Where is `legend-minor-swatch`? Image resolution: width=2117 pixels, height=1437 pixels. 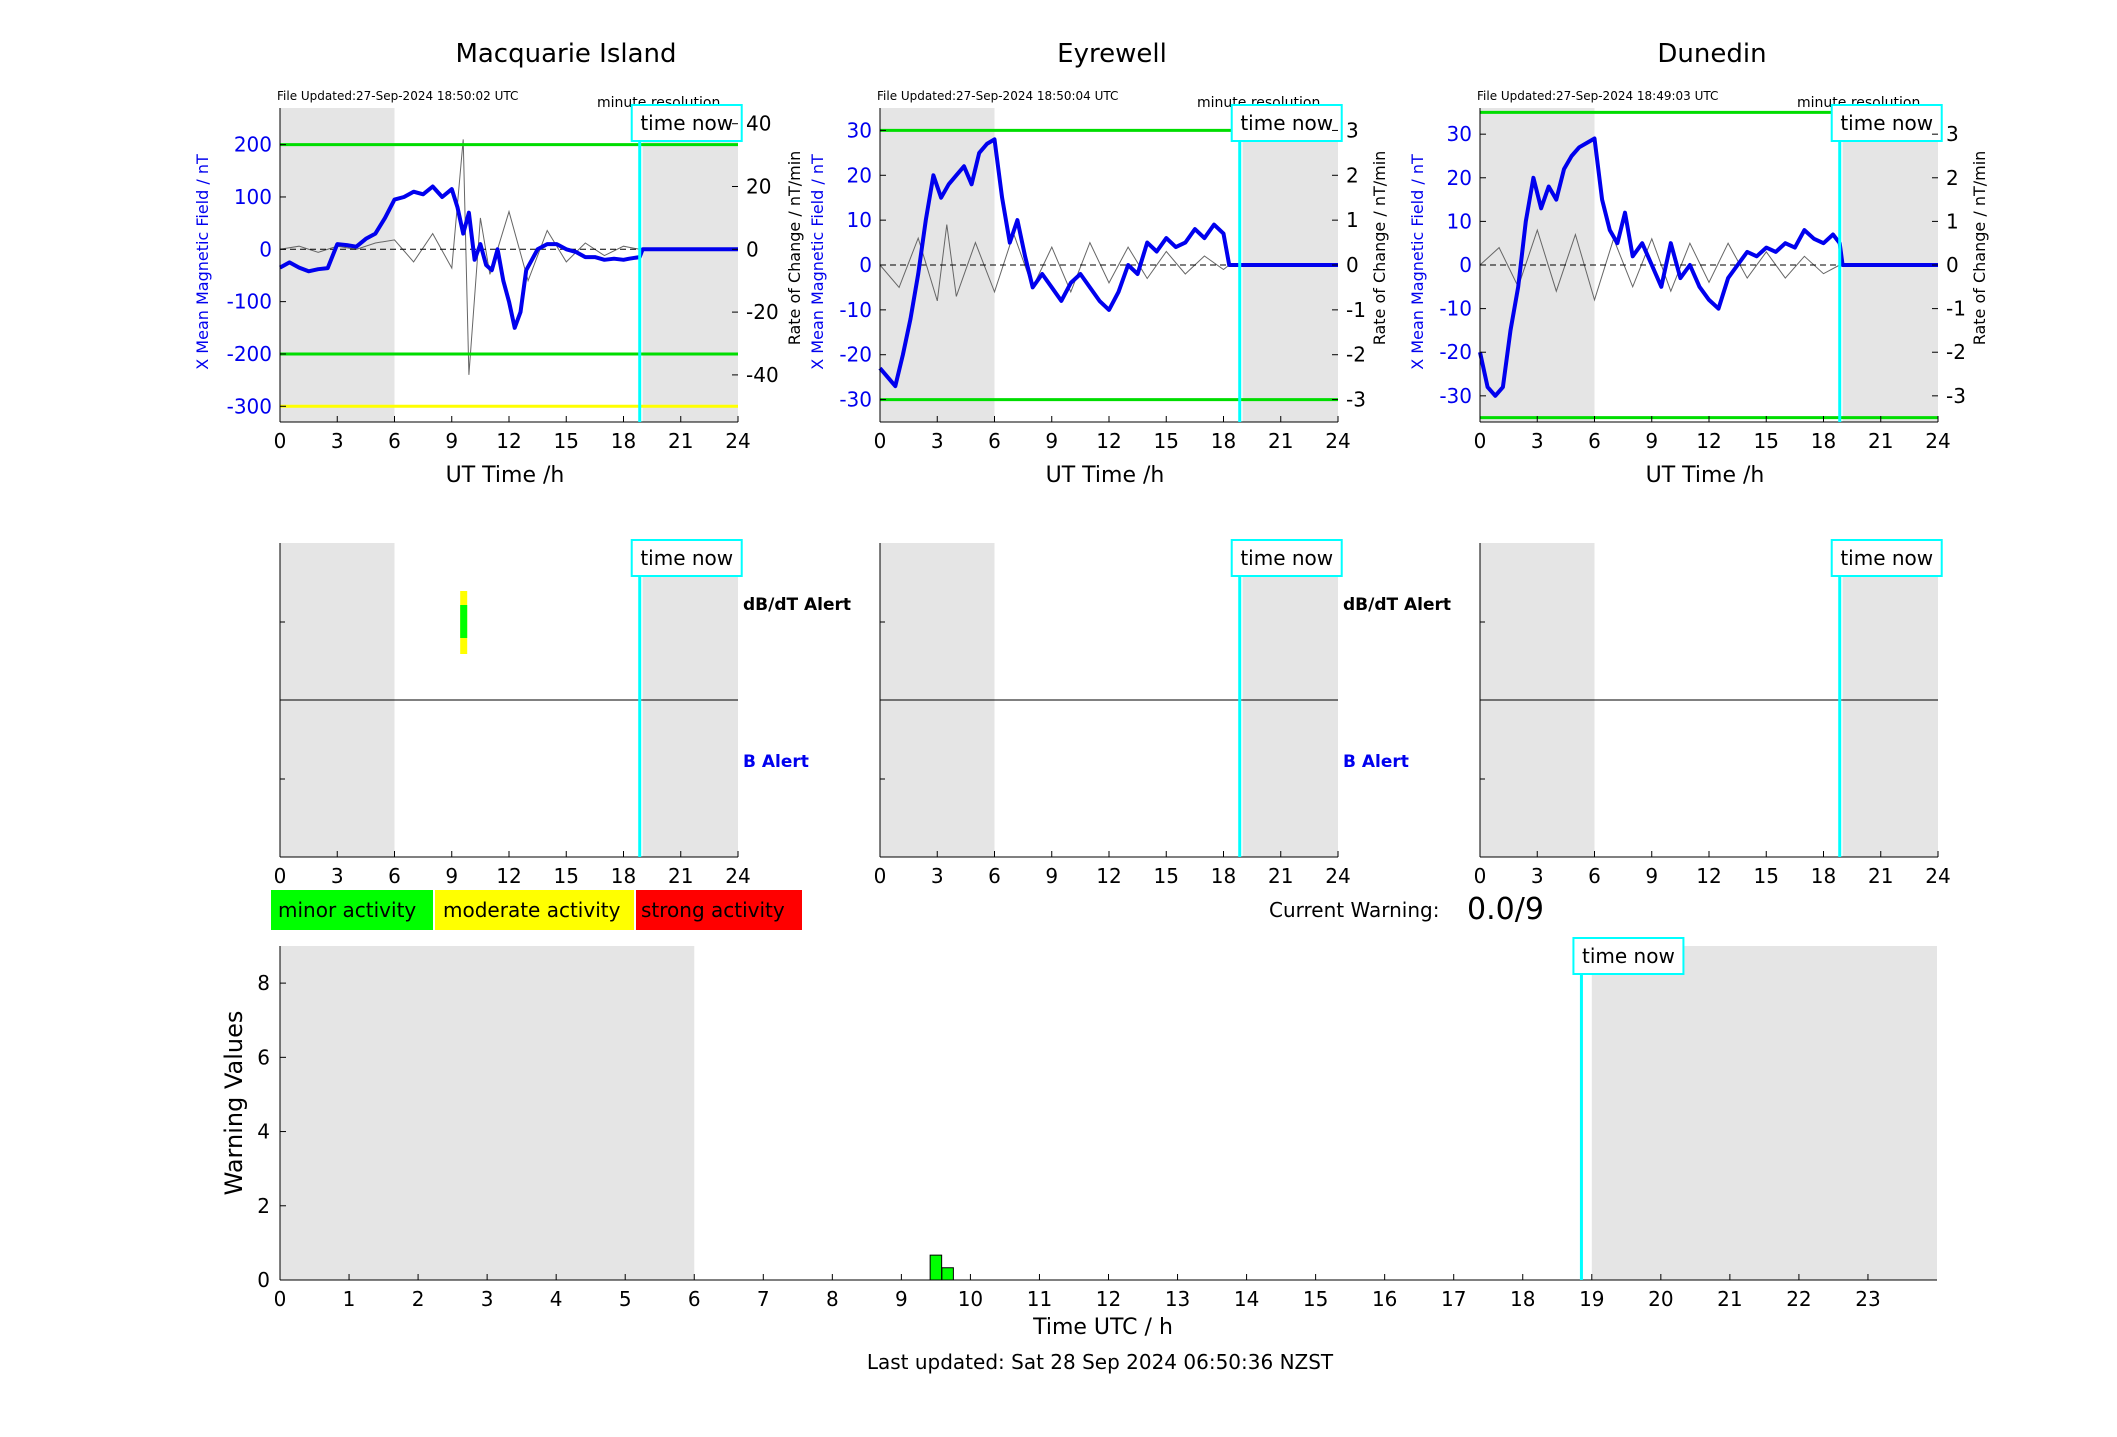
legend-minor-swatch is located at coordinates (352, 910).